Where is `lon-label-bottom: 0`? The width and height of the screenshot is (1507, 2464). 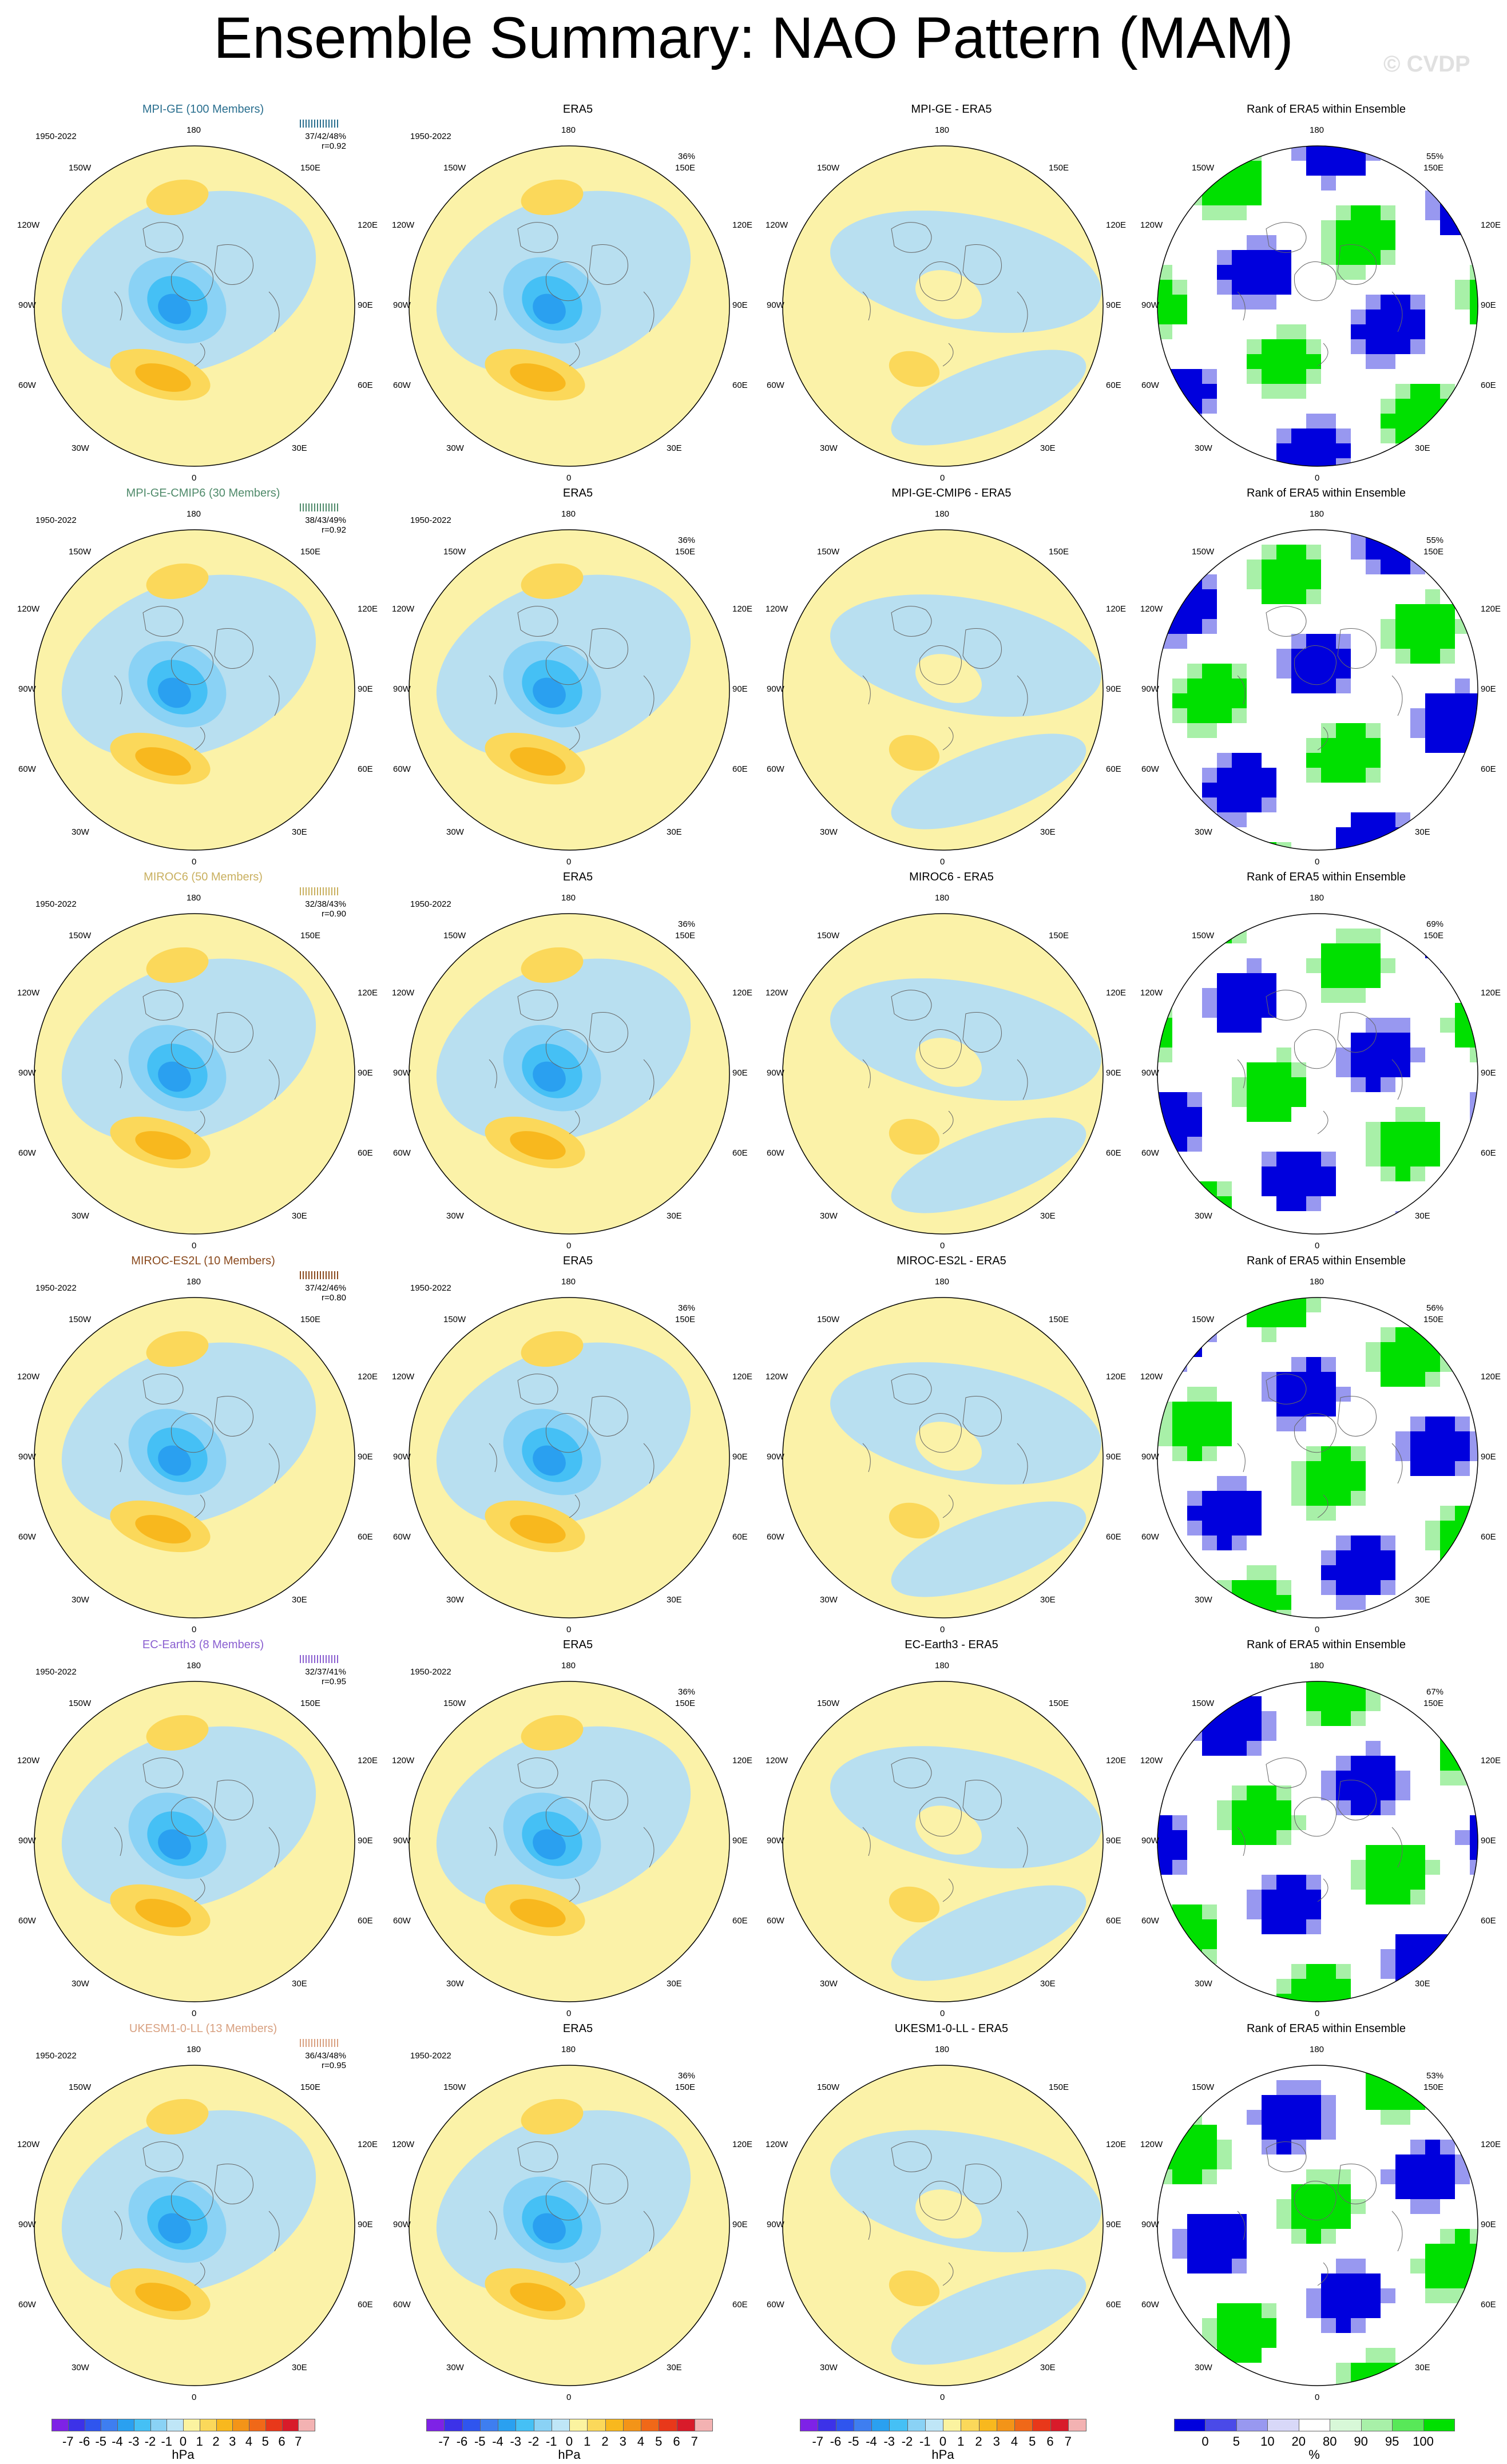 lon-label-bottom: 0 is located at coordinates (569, 2397).